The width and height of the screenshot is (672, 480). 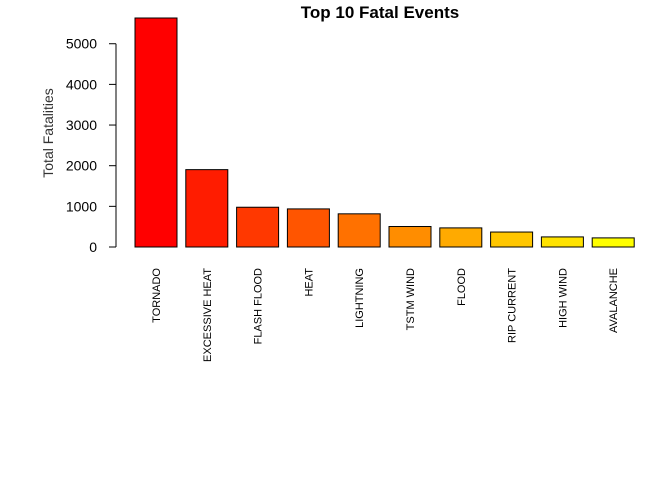 I want to click on y-tick-label: 1000, so click(x=81, y=206).